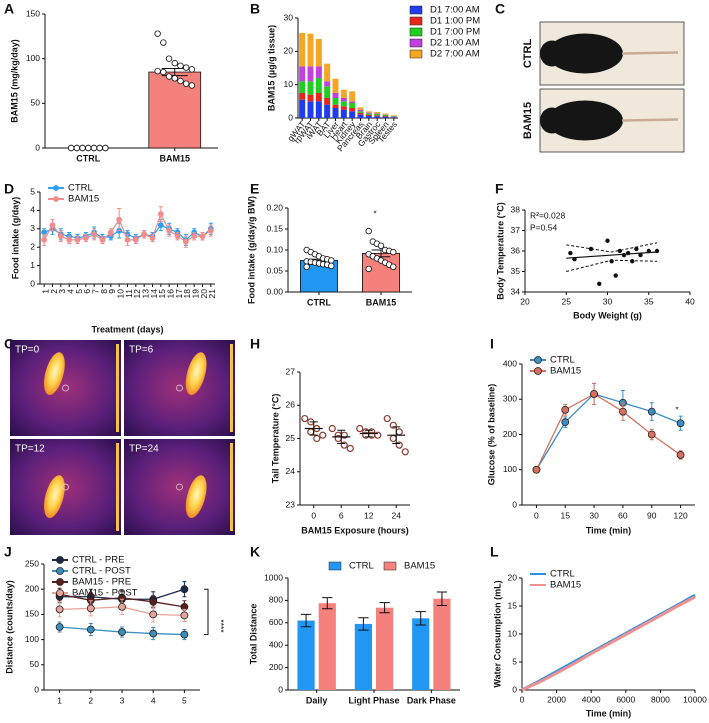 Image resolution: width=709 pixels, height=723 pixels. I want to click on x-tick-label: 40, so click(690, 301).